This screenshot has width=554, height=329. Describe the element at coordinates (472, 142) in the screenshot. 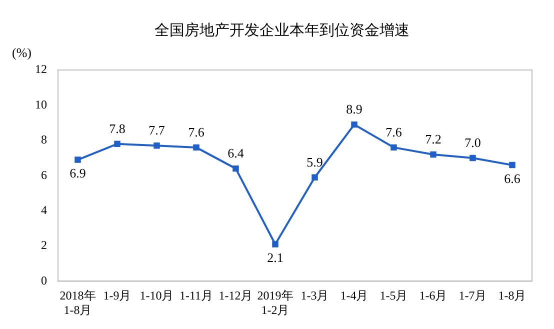

I see `data-label: 7.0` at that location.